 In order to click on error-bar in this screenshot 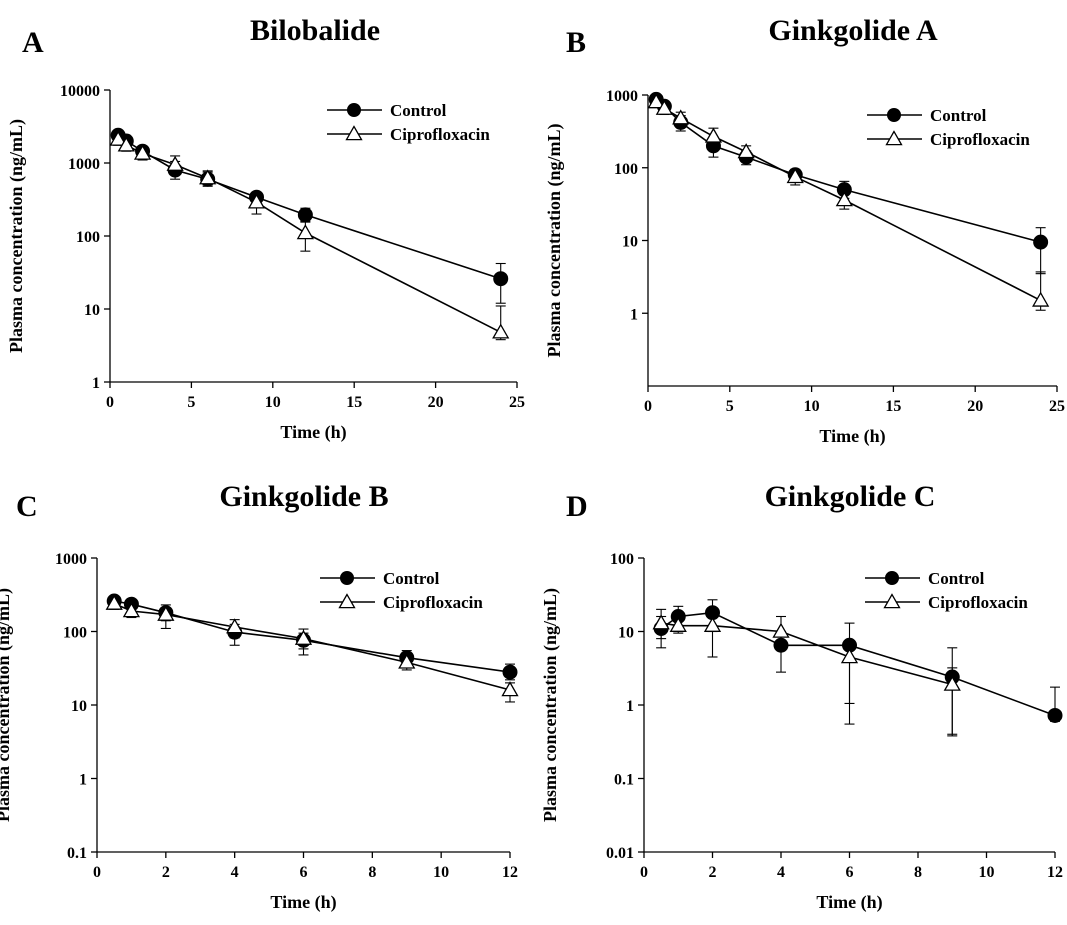, I will do `click(1040, 251)`.